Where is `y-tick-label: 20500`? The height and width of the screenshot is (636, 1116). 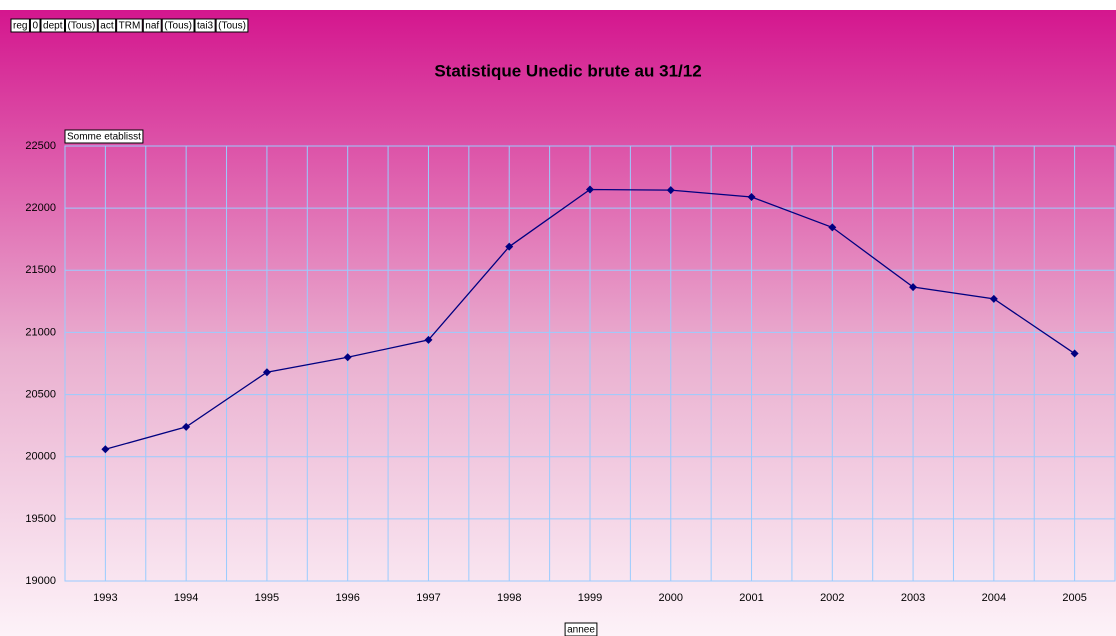
y-tick-label: 20500 is located at coordinates (40, 394).